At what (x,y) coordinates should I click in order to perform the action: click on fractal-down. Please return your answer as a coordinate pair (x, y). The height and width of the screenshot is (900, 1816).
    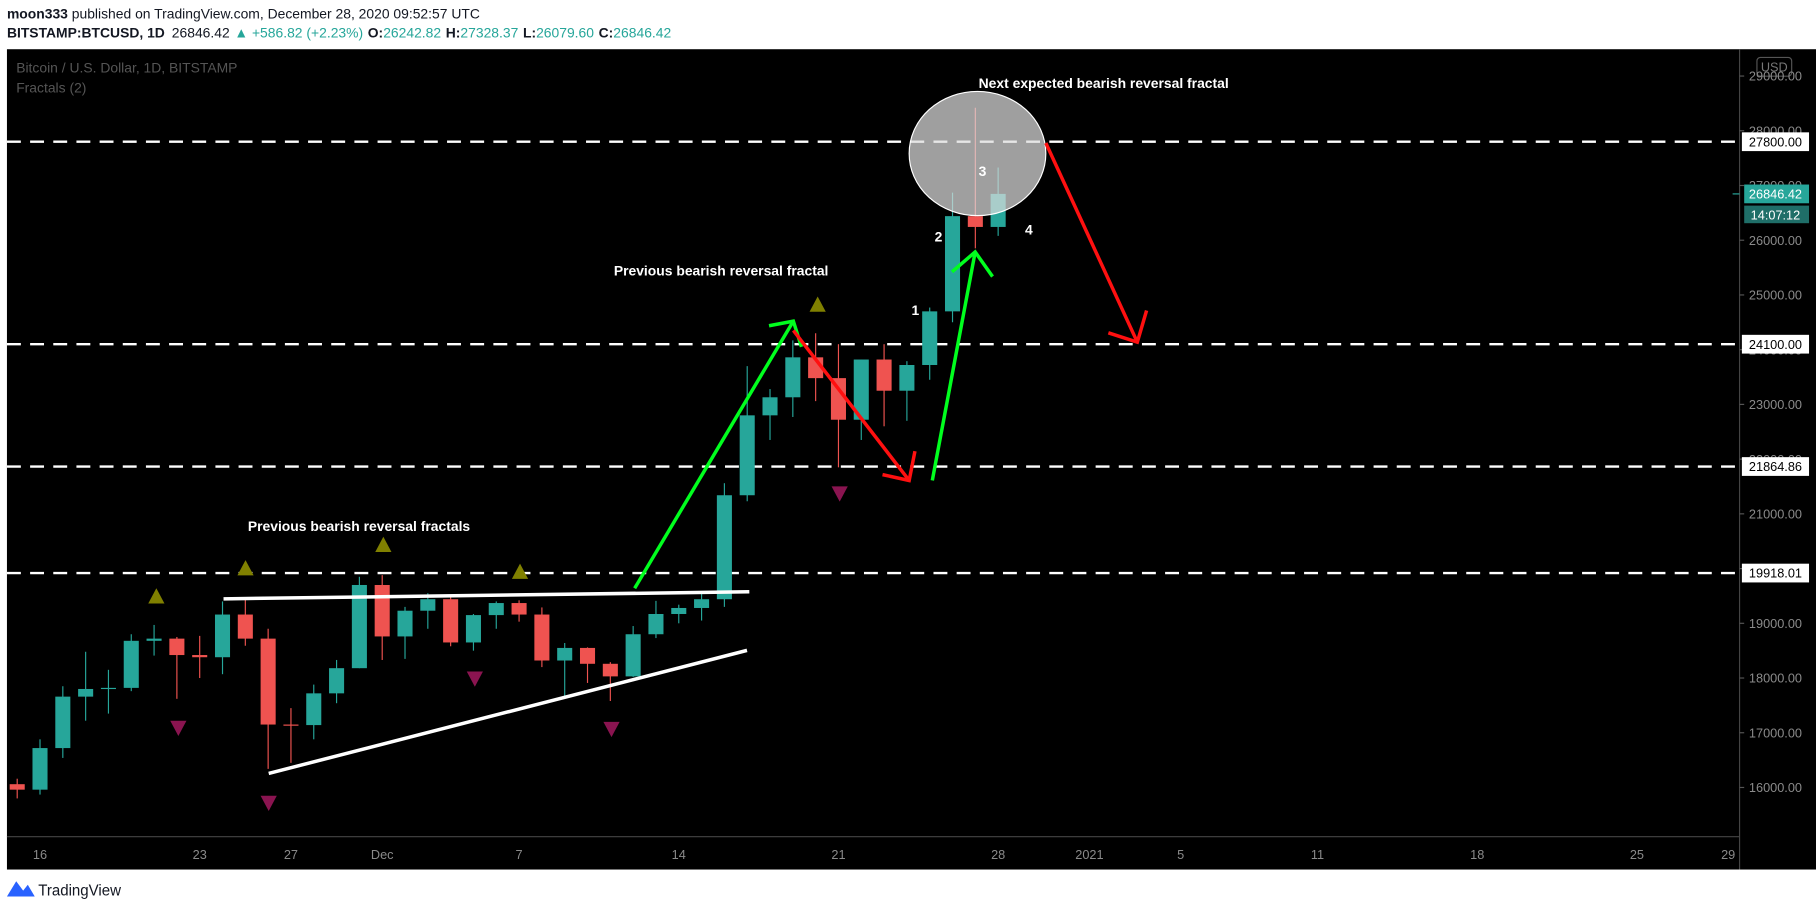
    Looking at the image, I should click on (509, 648).